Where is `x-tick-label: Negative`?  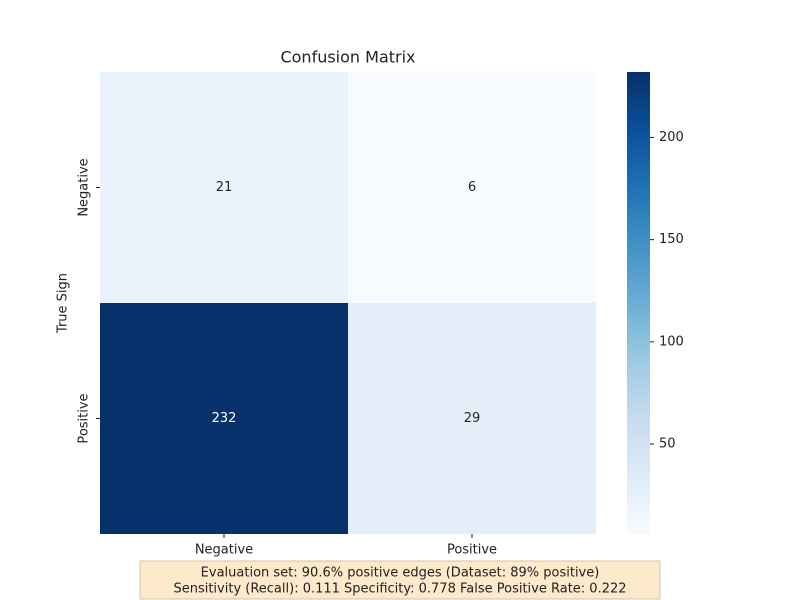
x-tick-label: Negative is located at coordinates (224, 550).